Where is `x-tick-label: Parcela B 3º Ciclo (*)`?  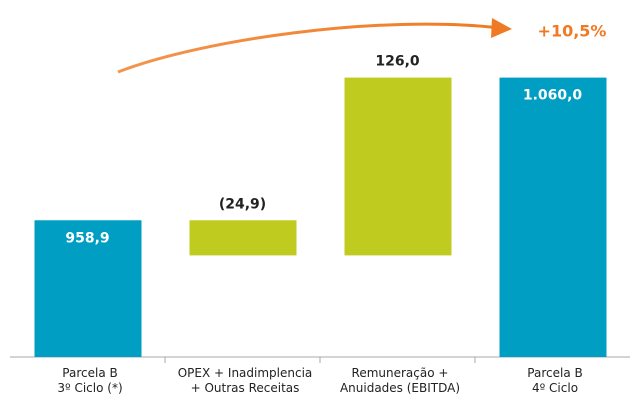
x-tick-label: Parcela B 3º Ciclo (*) is located at coordinates (90, 380).